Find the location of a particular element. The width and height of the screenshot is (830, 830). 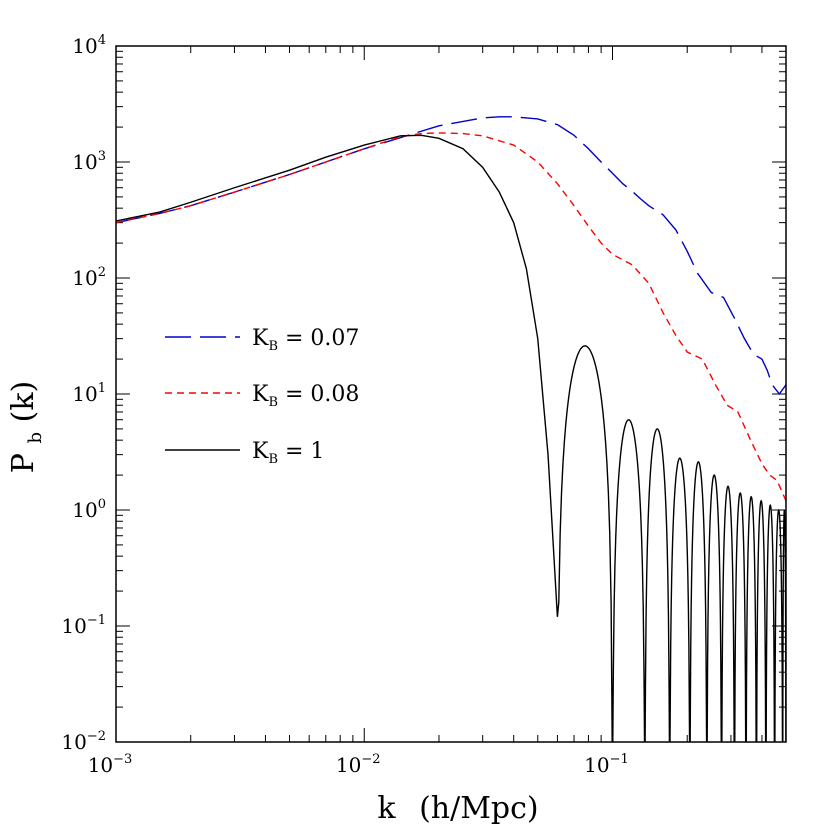

legend-value: = 1 is located at coordinates (301, 451).